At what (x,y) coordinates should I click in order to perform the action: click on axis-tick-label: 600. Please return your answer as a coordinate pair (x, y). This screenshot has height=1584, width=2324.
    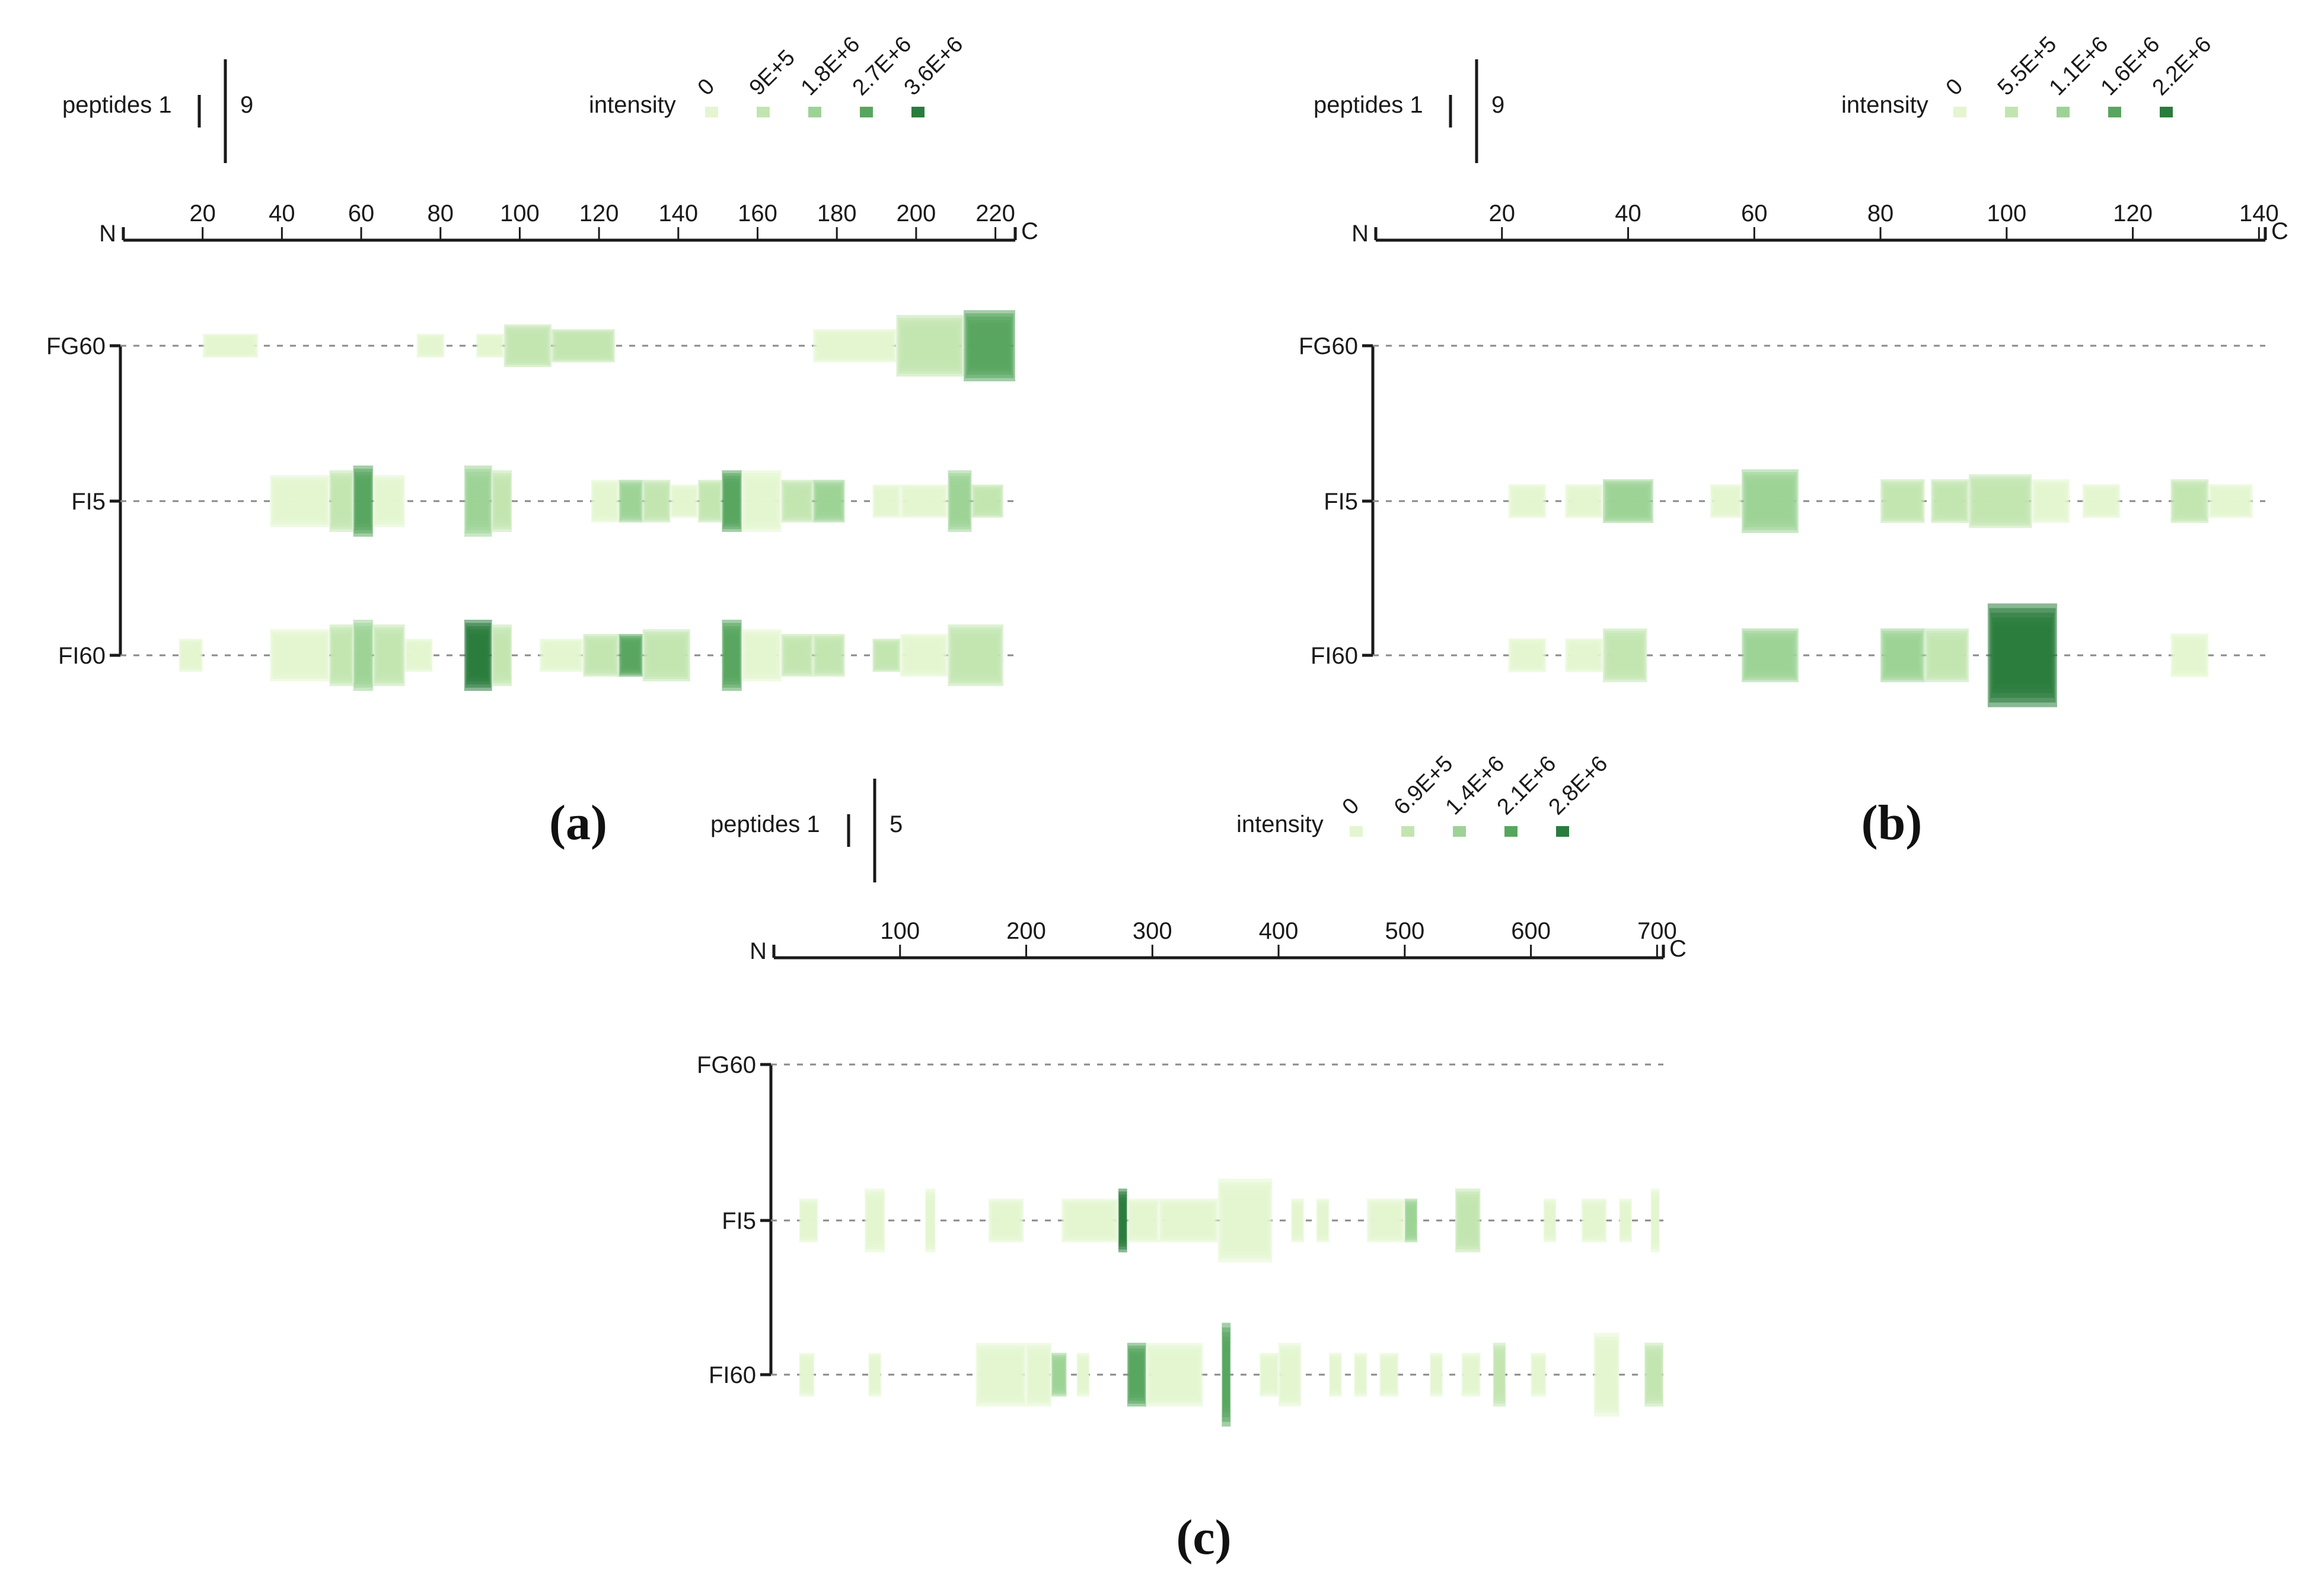
    Looking at the image, I should click on (1531, 931).